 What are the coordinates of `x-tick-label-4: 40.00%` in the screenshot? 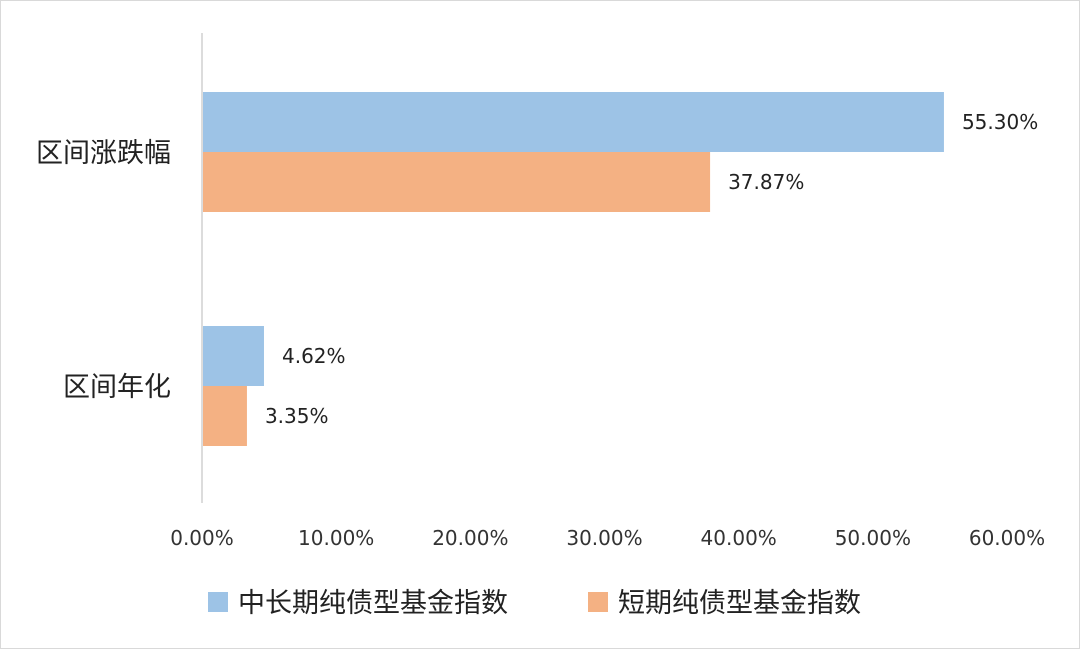 It's located at (739, 538).